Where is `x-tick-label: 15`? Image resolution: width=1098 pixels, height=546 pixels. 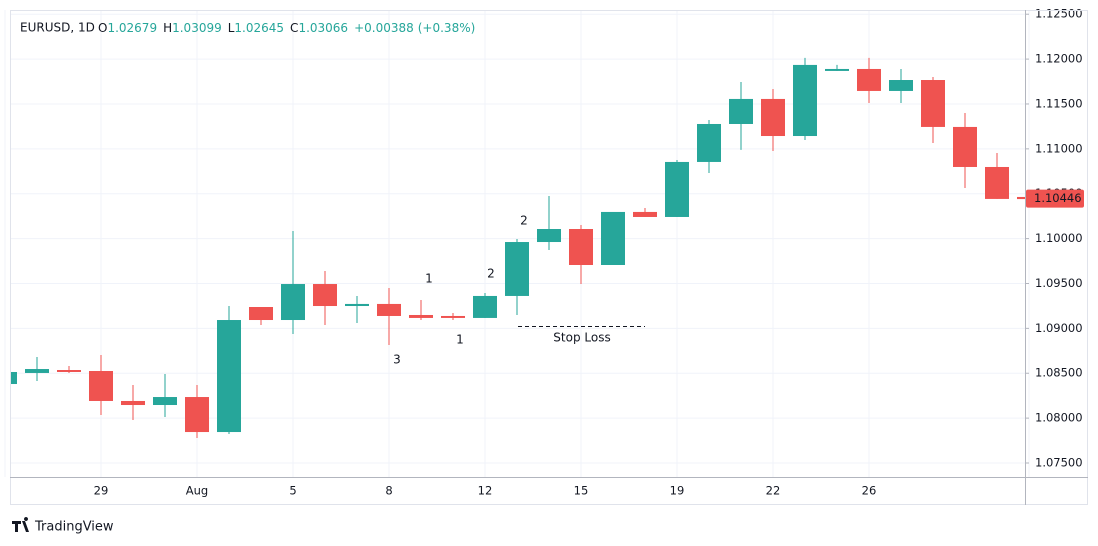 x-tick-label: 15 is located at coordinates (581, 491).